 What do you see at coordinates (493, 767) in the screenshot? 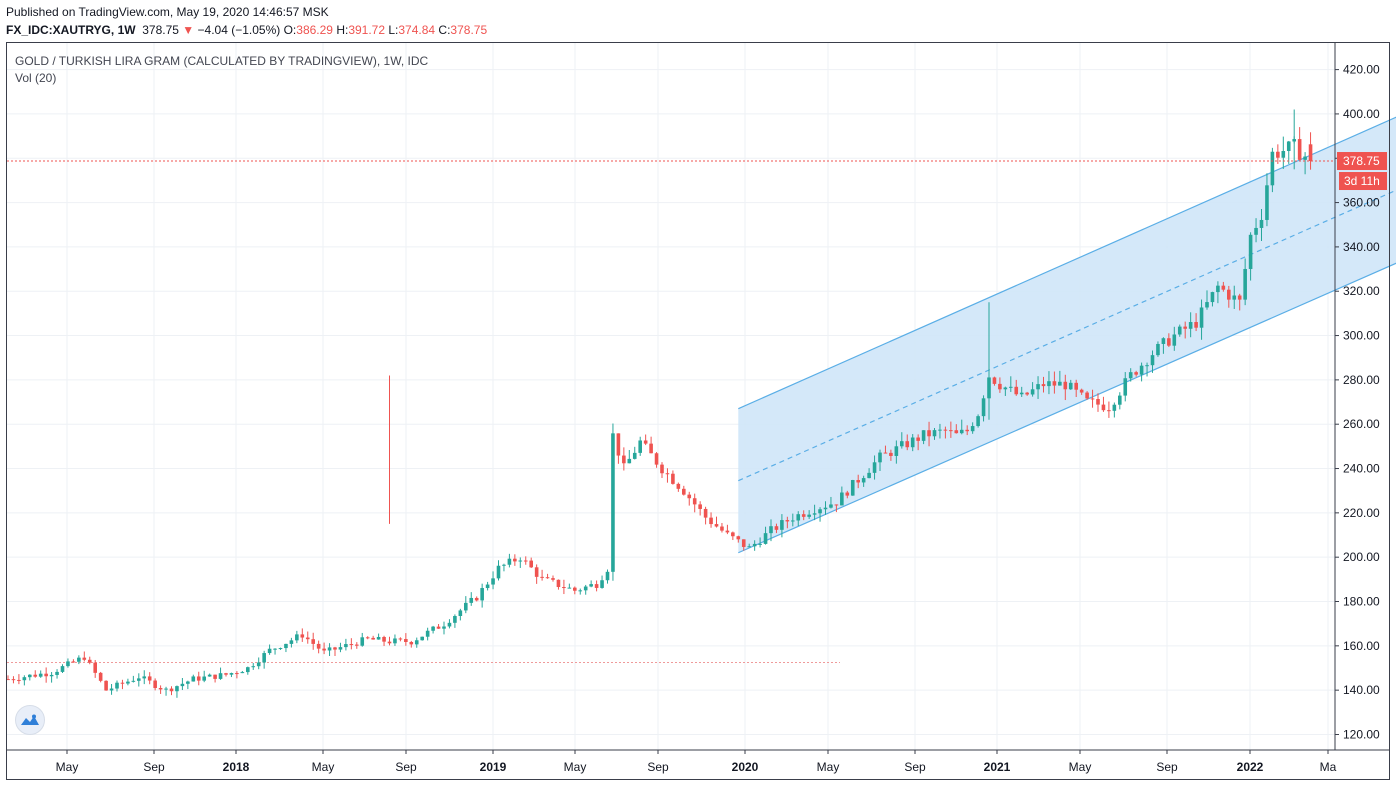
I see `x-tick-label: 2019` at bounding box center [493, 767].